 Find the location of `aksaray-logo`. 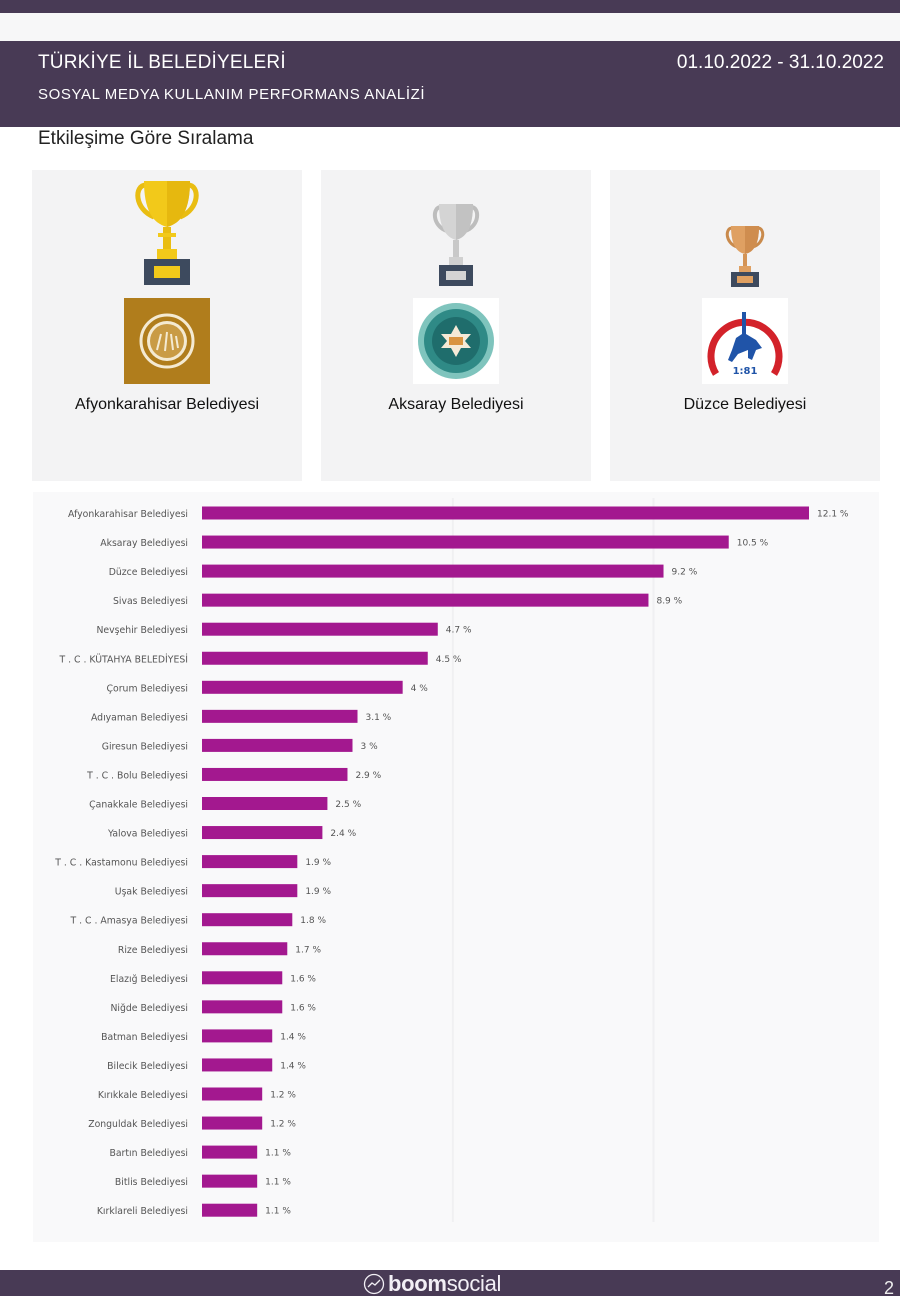

aksaray-logo is located at coordinates (456, 341).